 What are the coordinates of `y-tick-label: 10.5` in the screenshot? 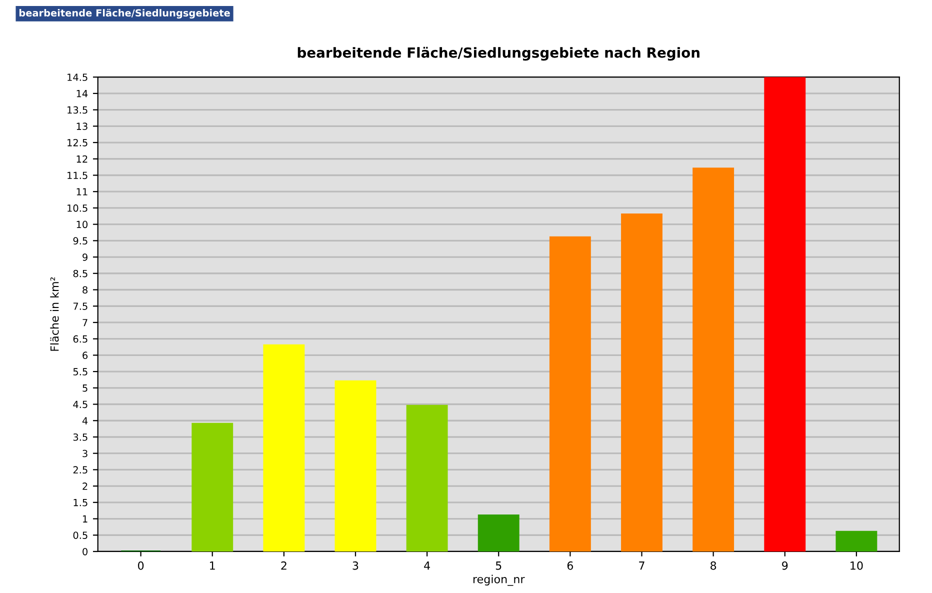 It's located at (78, 208).